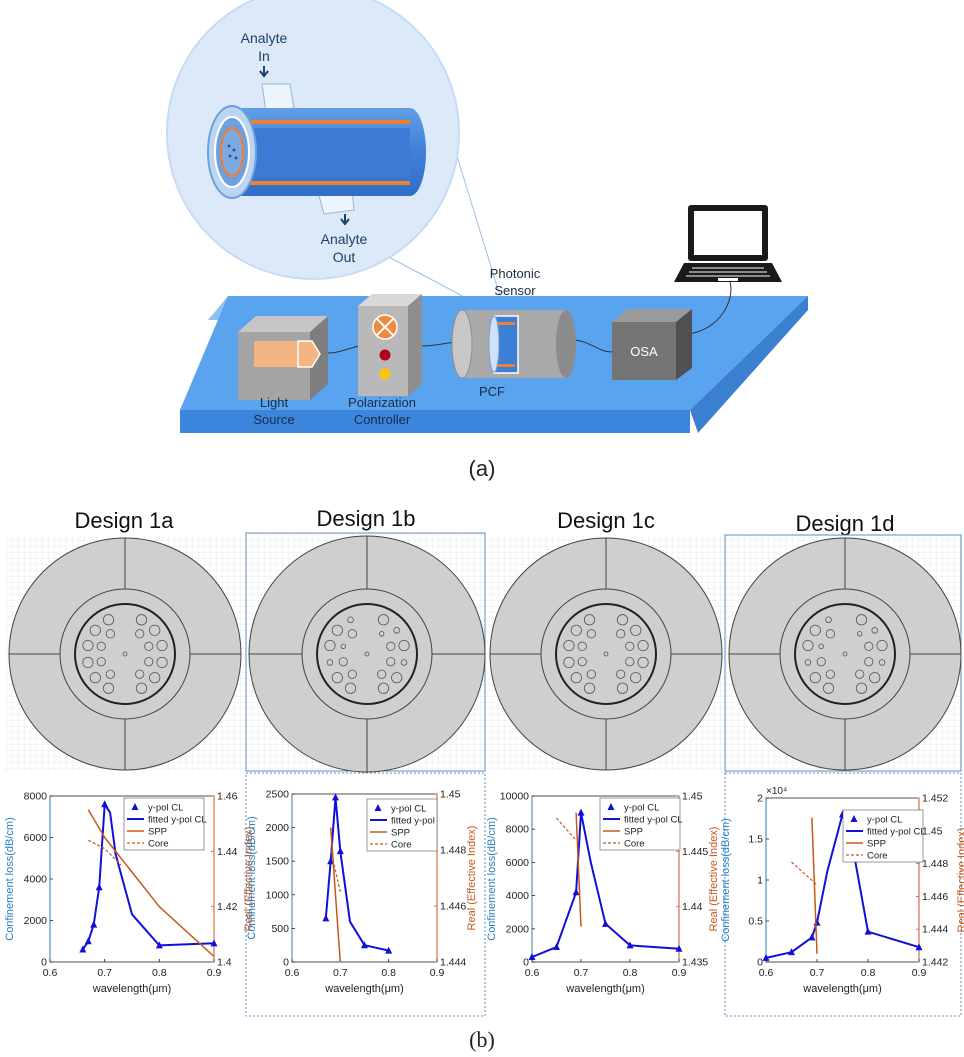  What do you see at coordinates (728, 243) in the screenshot?
I see `laptop-icon` at bounding box center [728, 243].